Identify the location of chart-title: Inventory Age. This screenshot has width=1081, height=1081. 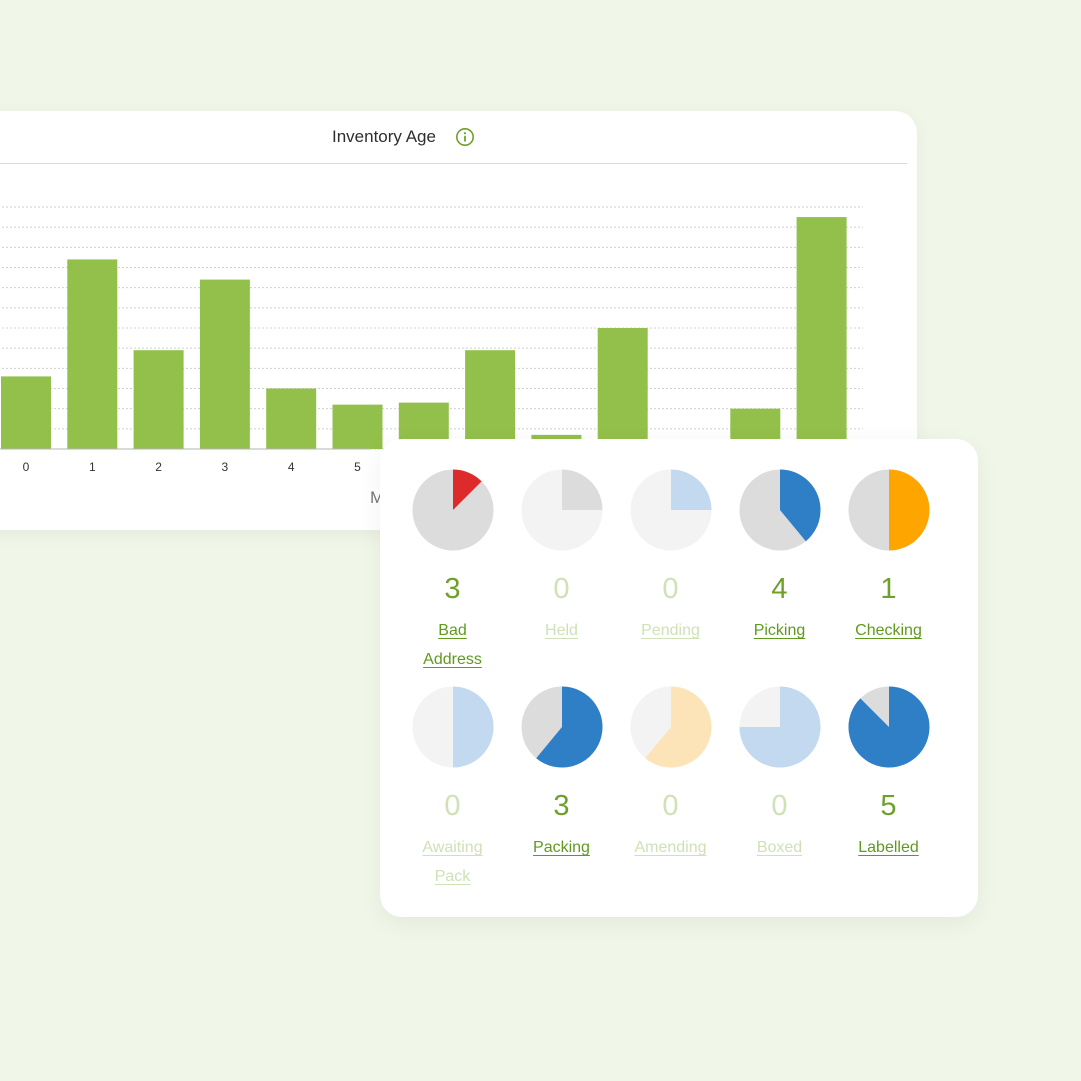
(384, 136).